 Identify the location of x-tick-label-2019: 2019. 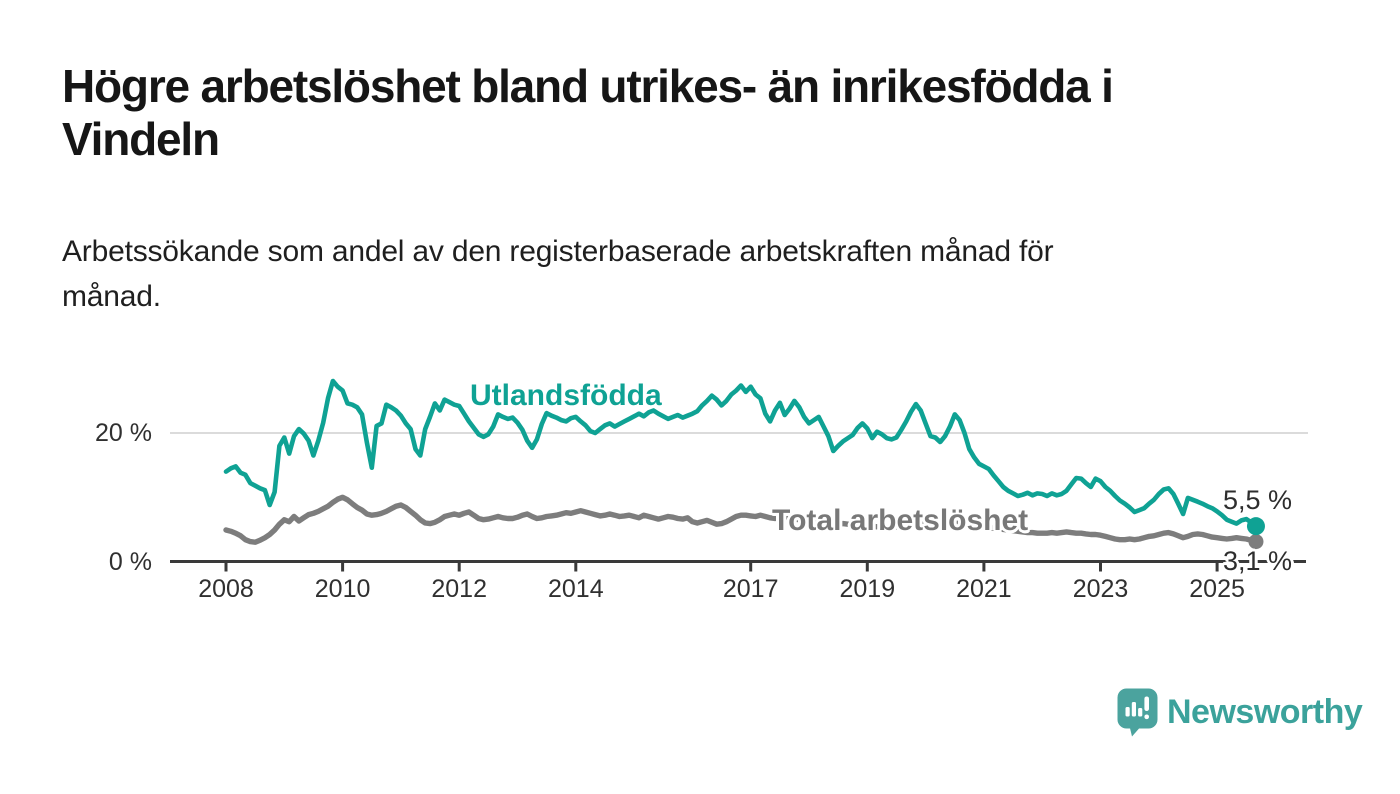
(867, 589).